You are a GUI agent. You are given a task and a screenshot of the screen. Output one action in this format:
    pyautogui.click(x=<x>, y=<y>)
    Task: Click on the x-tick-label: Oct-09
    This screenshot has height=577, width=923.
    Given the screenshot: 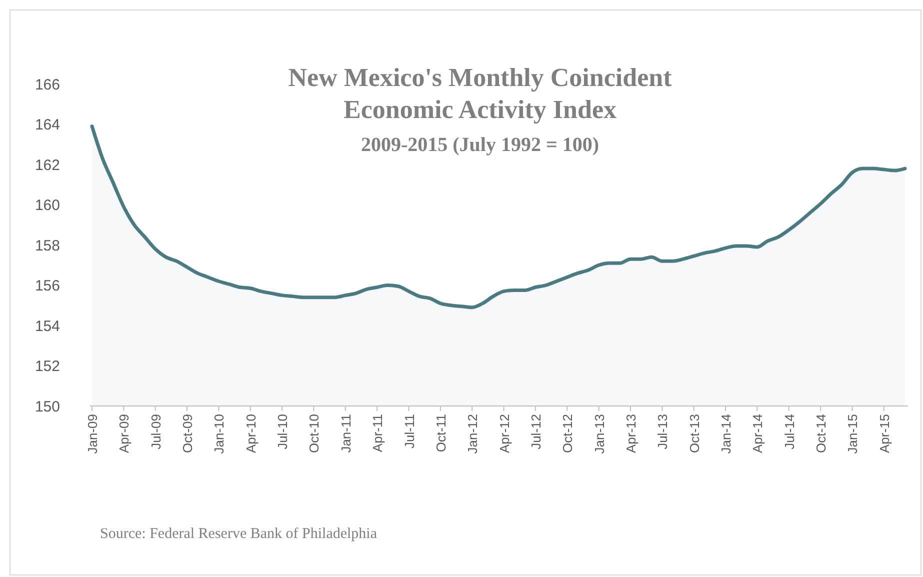 What is the action you would take?
    pyautogui.click(x=188, y=434)
    